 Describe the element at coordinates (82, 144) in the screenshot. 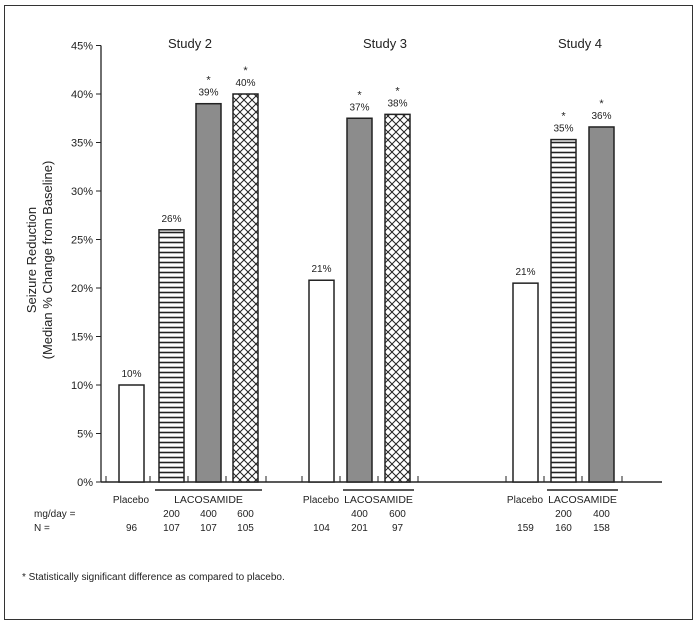

I see `y-tick-label: 35%` at that location.